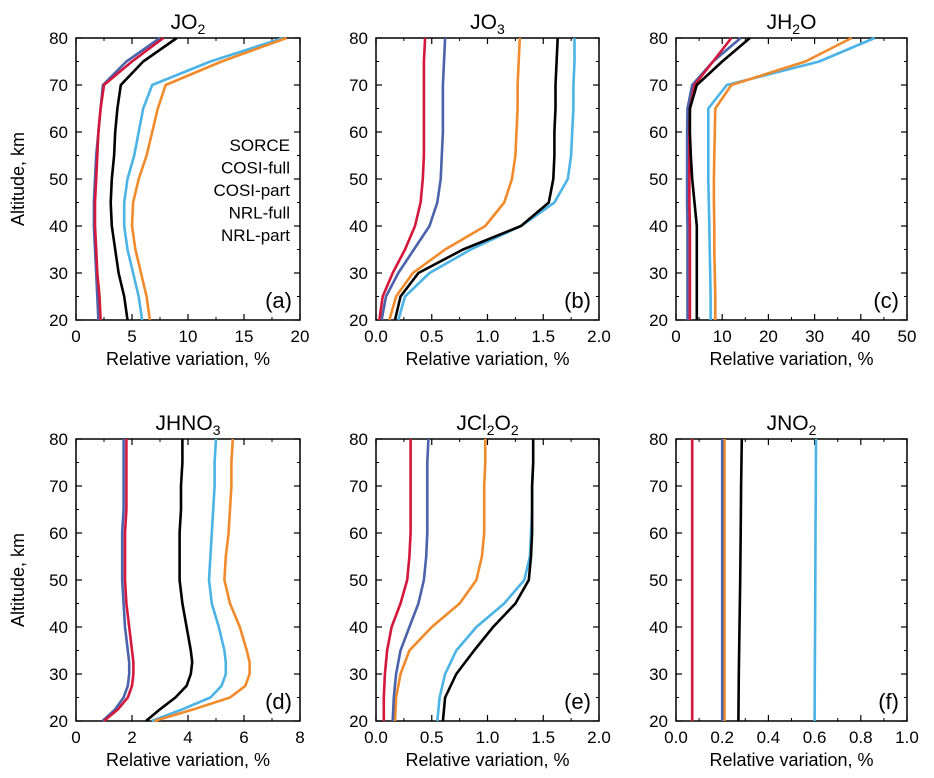  Describe the element at coordinates (577, 701) in the screenshot. I see `panel-letter: (e)` at that location.